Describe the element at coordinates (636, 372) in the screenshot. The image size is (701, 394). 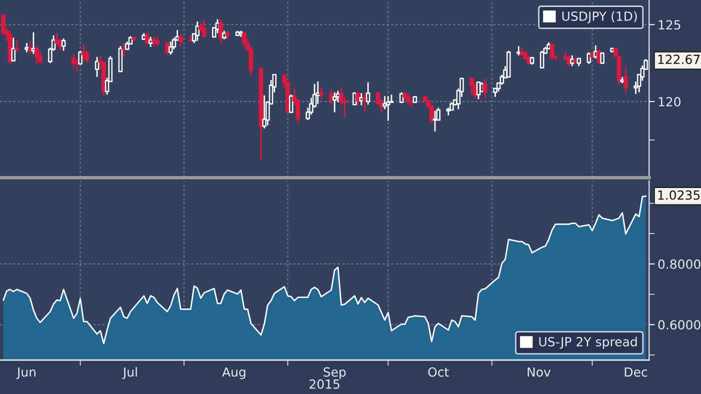
I see `x-tick-label: Dec` at that location.